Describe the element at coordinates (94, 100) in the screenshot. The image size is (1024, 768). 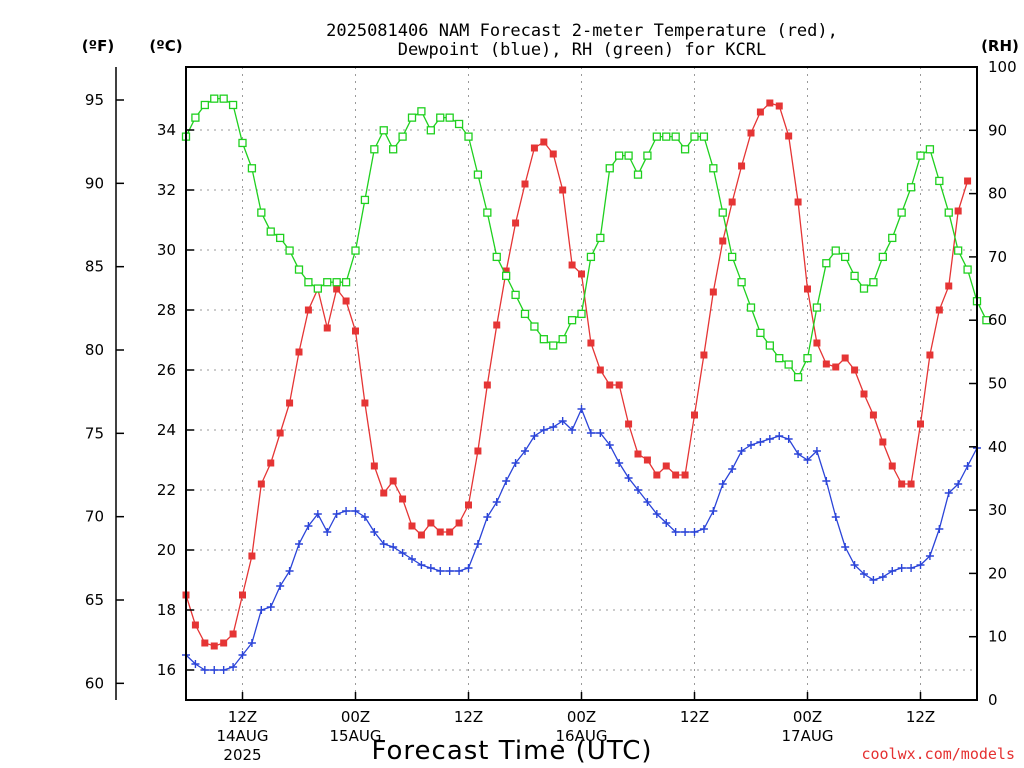
I see `fahrenheit-tick-label: 95` at that location.